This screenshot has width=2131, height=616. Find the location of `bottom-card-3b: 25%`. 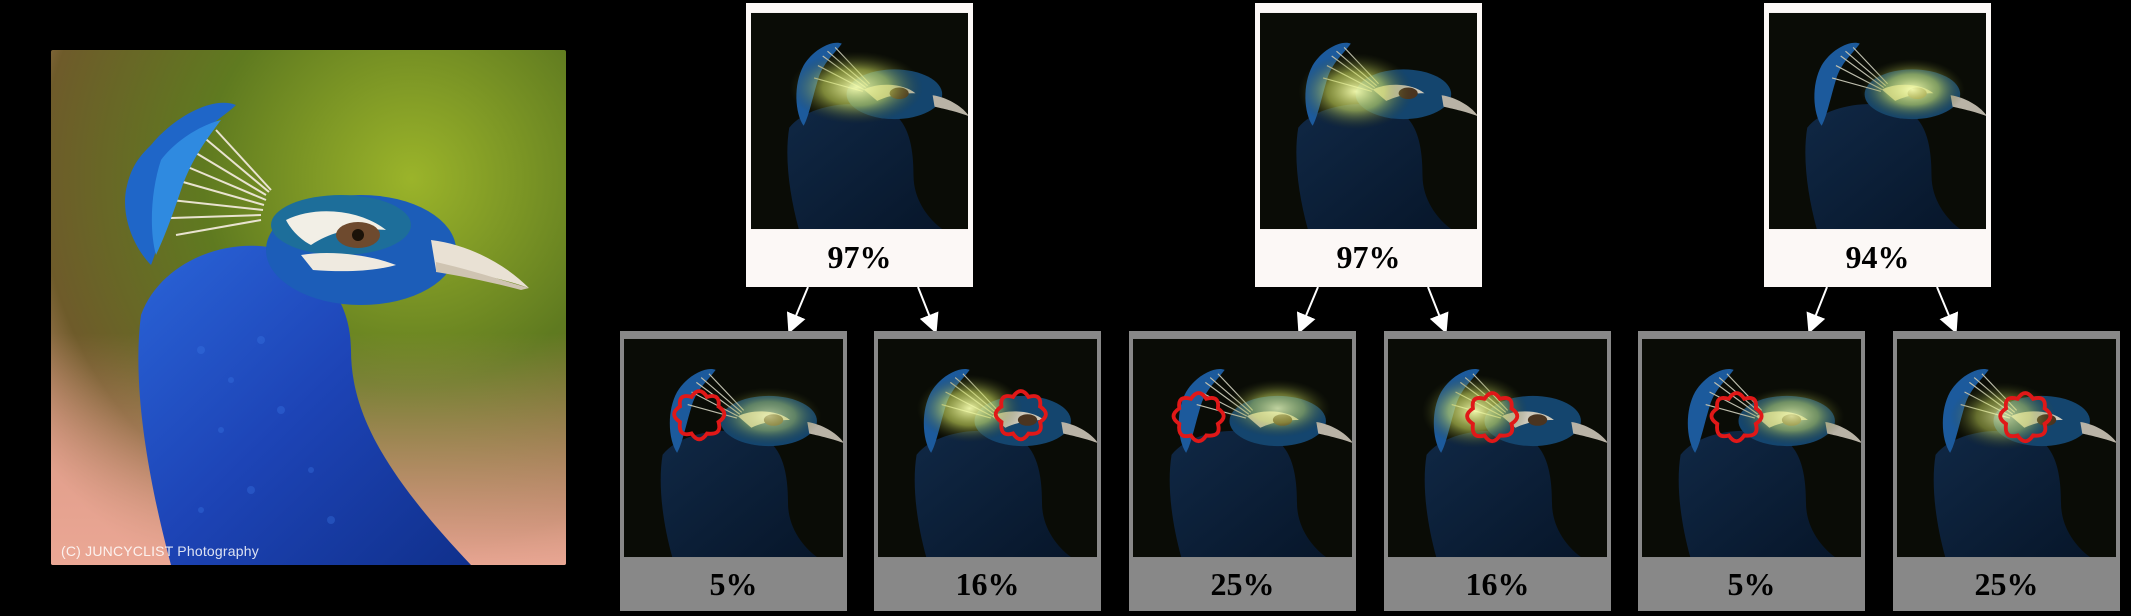

bottom-card-3b: 25% is located at coordinates (2006, 471).